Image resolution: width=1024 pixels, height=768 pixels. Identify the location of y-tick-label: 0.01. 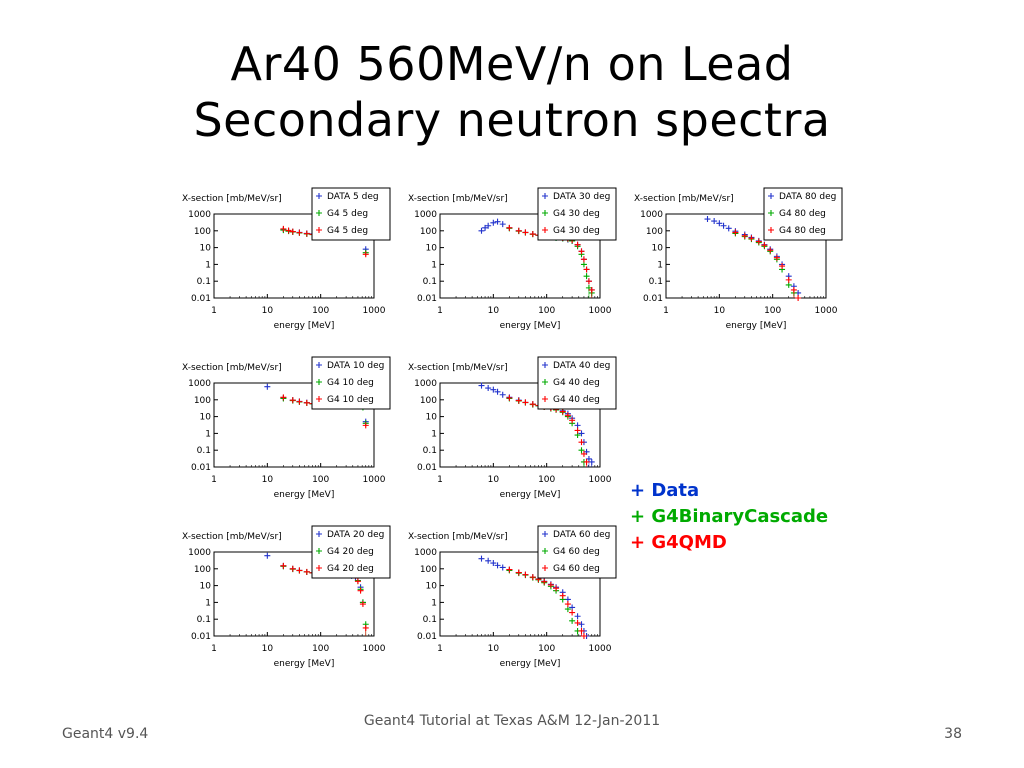
(427, 299).